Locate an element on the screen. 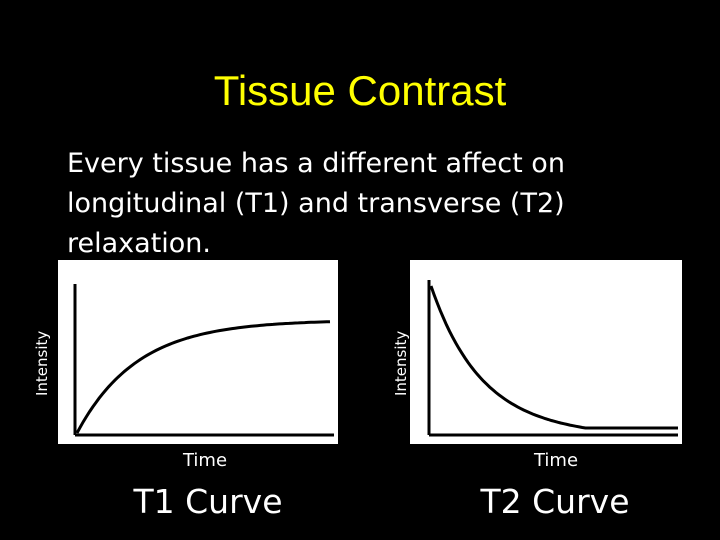  t2-decay-curve is located at coordinates (553, 357).